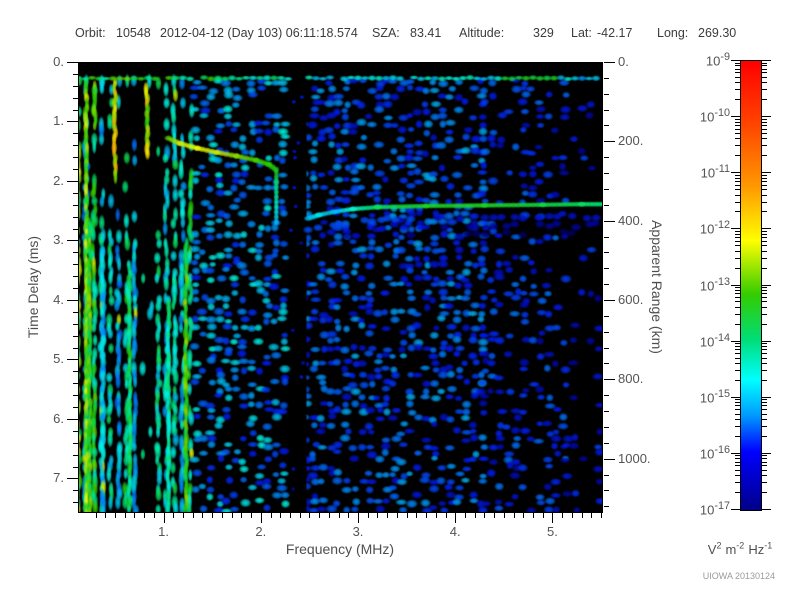  I want to click on altitude-label: Altitude:, so click(482, 33).